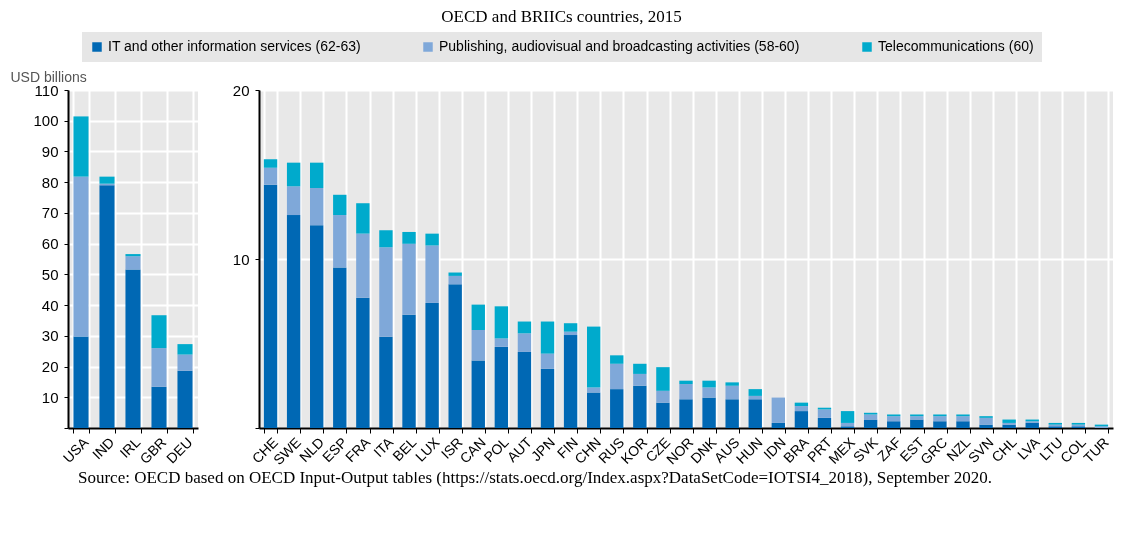  I want to click on chart-title: OECD and BRIICs countries, 2015, so click(561, 16).